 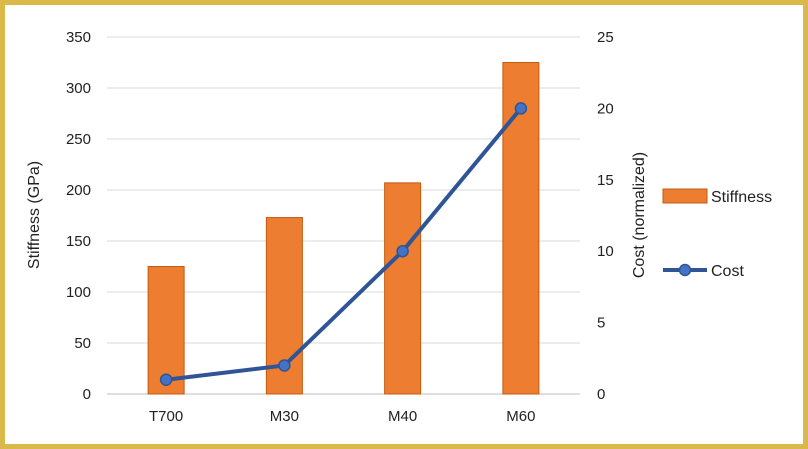 What do you see at coordinates (520, 416) in the screenshot?
I see `category-tick-label: M60` at bounding box center [520, 416].